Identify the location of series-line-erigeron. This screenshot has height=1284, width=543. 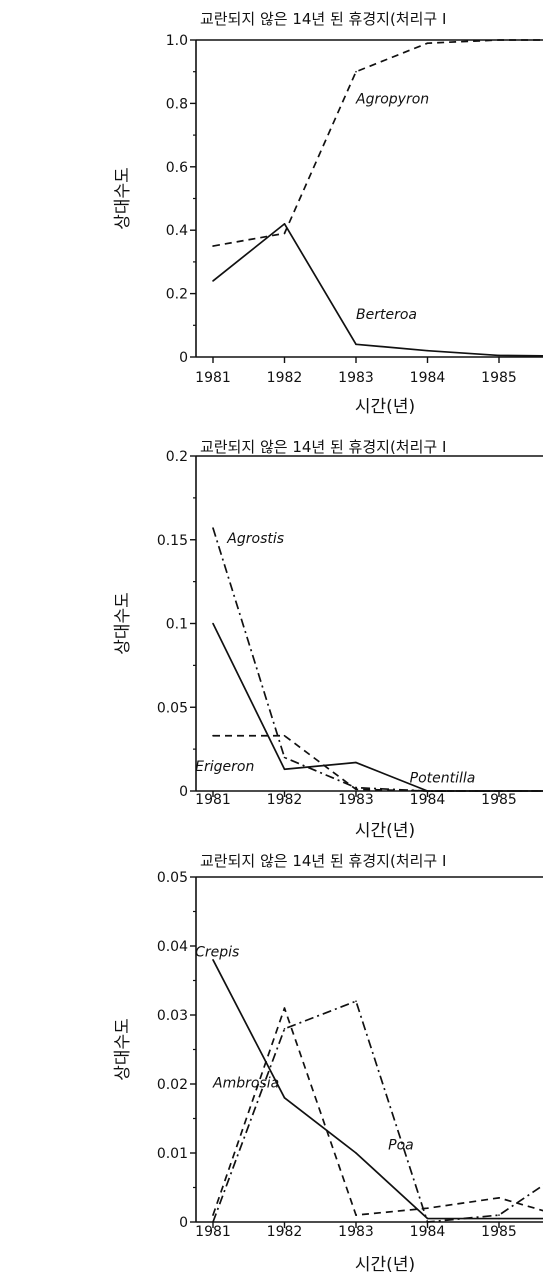
(378, 763).